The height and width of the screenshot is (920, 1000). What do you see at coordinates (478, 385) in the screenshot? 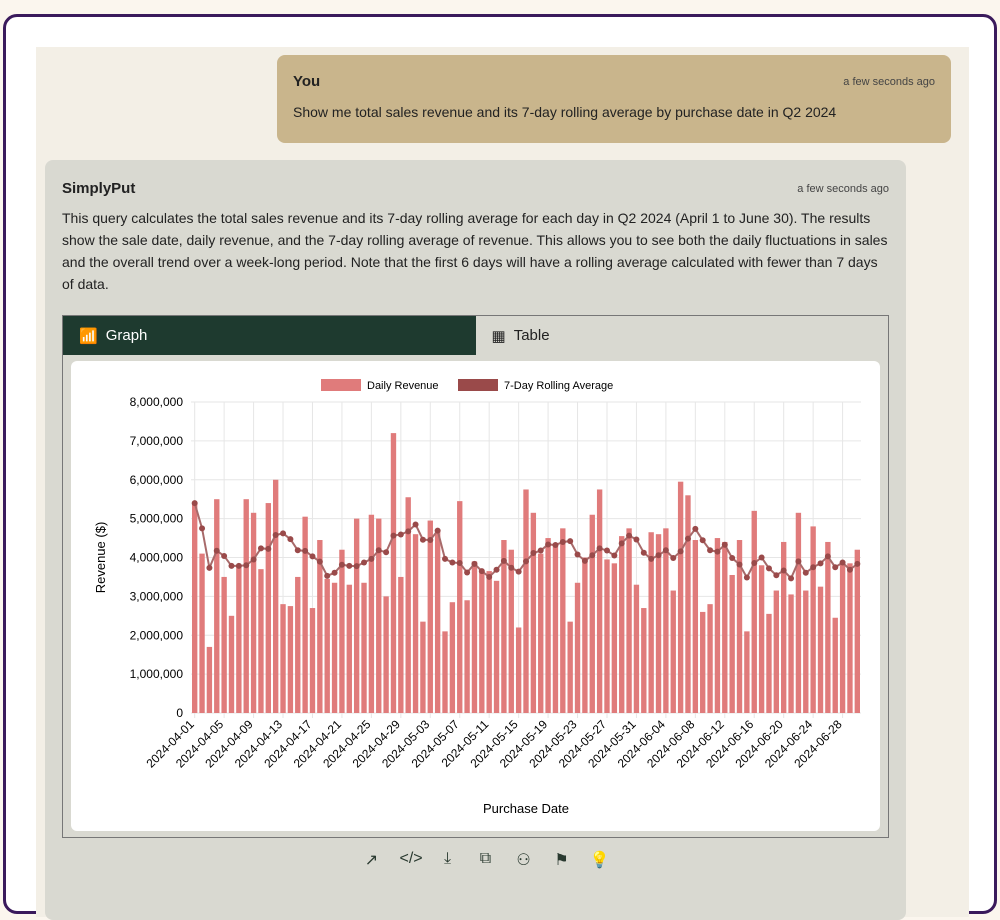
I see `legend-swatch-rolling` at bounding box center [478, 385].